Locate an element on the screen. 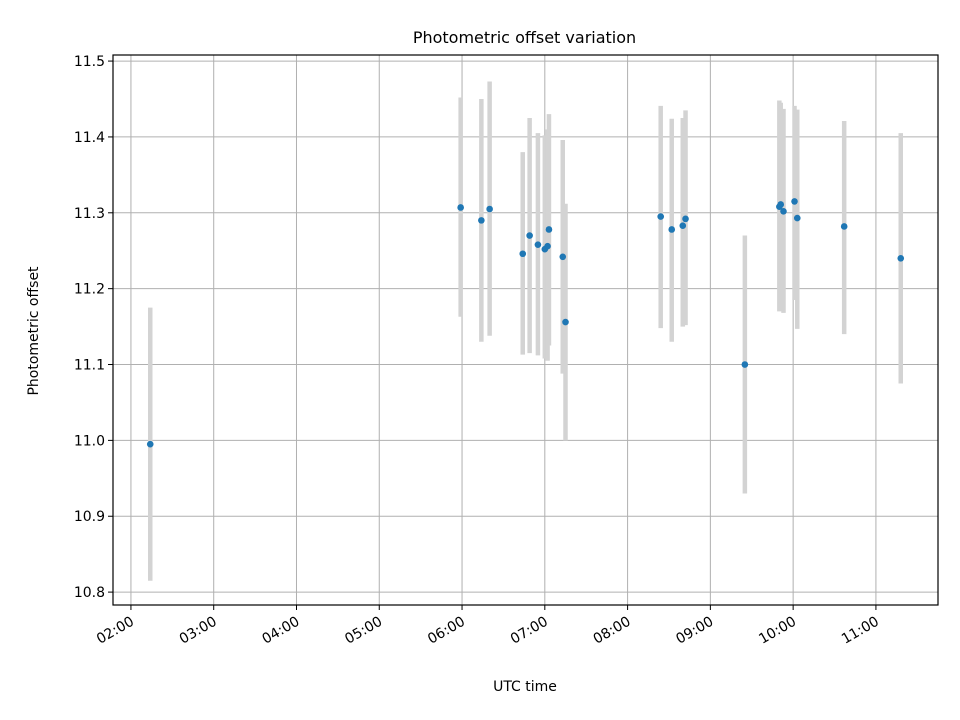 Image resolution: width=960 pixels, height=720 pixels. x-axis-label: UTC time is located at coordinates (525, 687).